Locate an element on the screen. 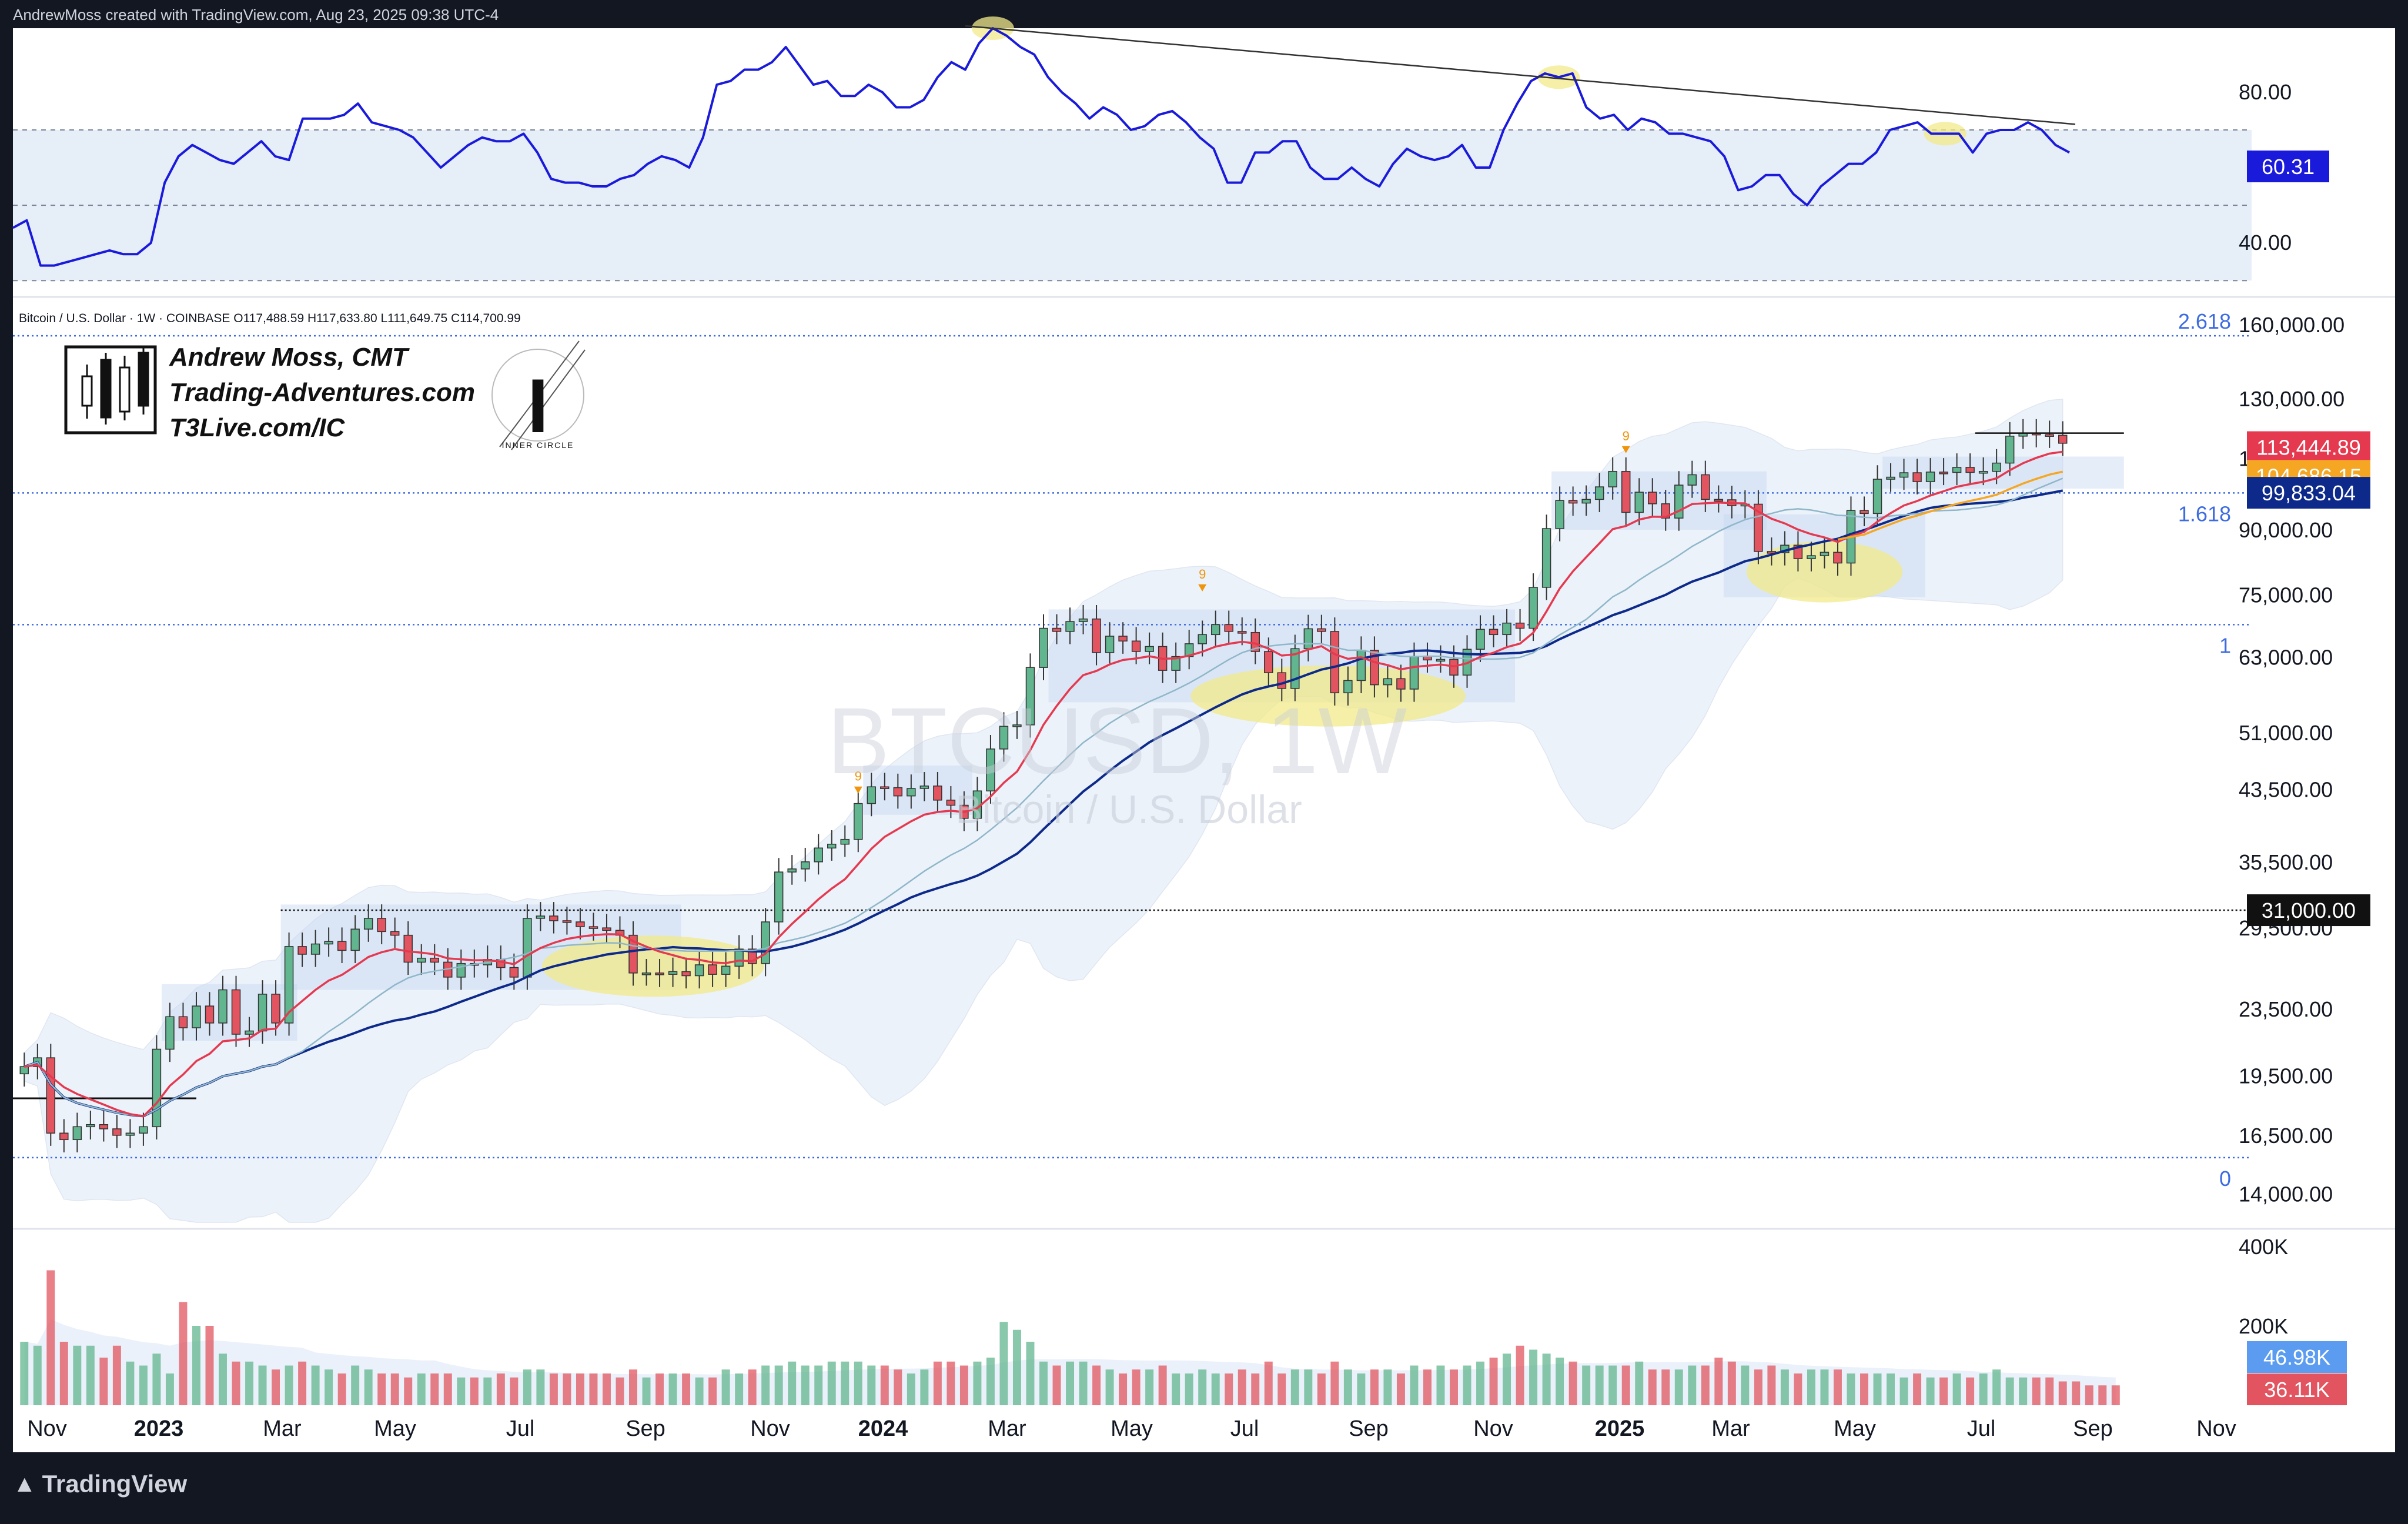 This screenshot has height=1524, width=2408. fib-label: 2.618 is located at coordinates (2204, 321).